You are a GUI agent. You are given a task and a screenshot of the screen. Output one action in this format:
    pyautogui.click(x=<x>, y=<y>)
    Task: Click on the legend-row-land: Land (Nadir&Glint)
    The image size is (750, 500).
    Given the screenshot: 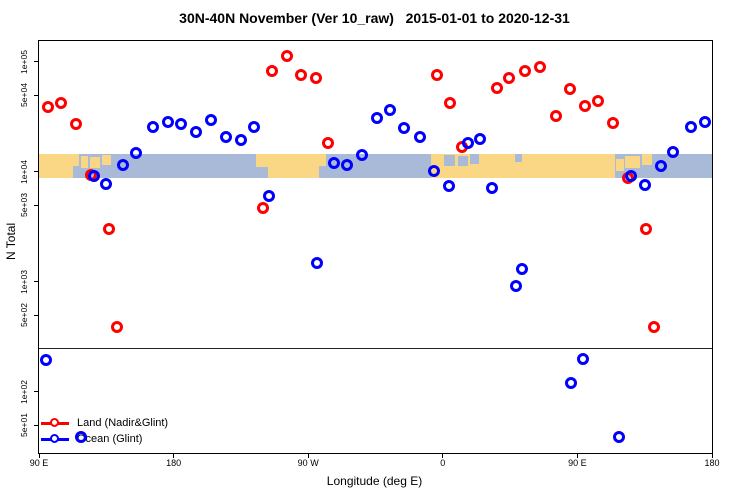 What is the action you would take?
    pyautogui.click(x=104, y=423)
    